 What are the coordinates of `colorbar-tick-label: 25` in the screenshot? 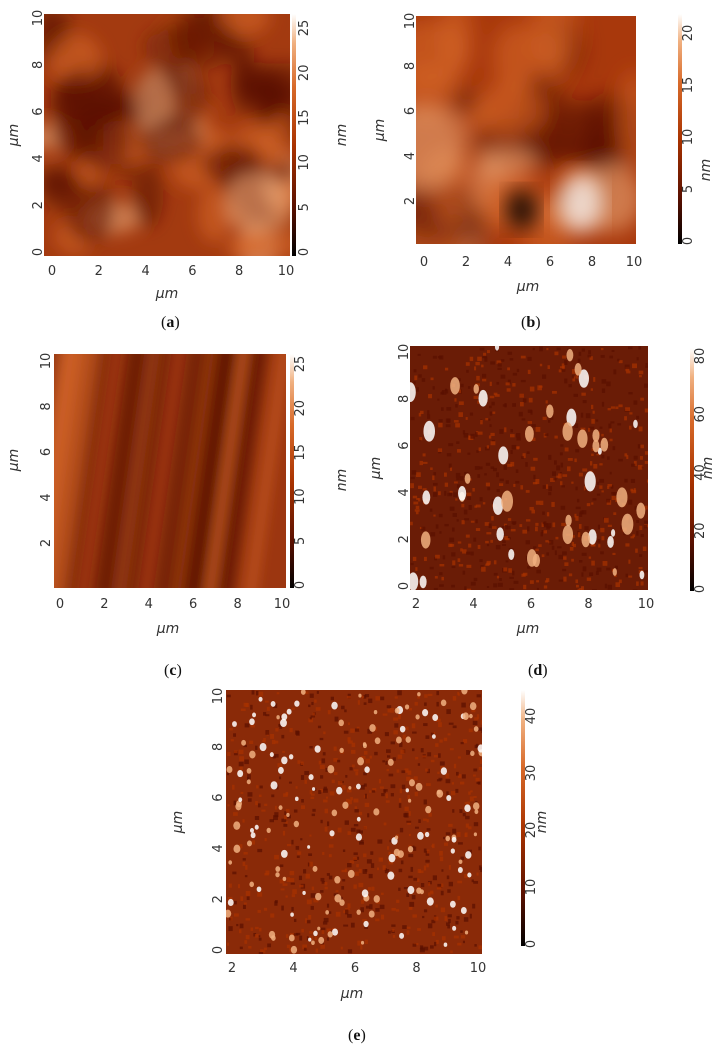 It's located at (304, 28).